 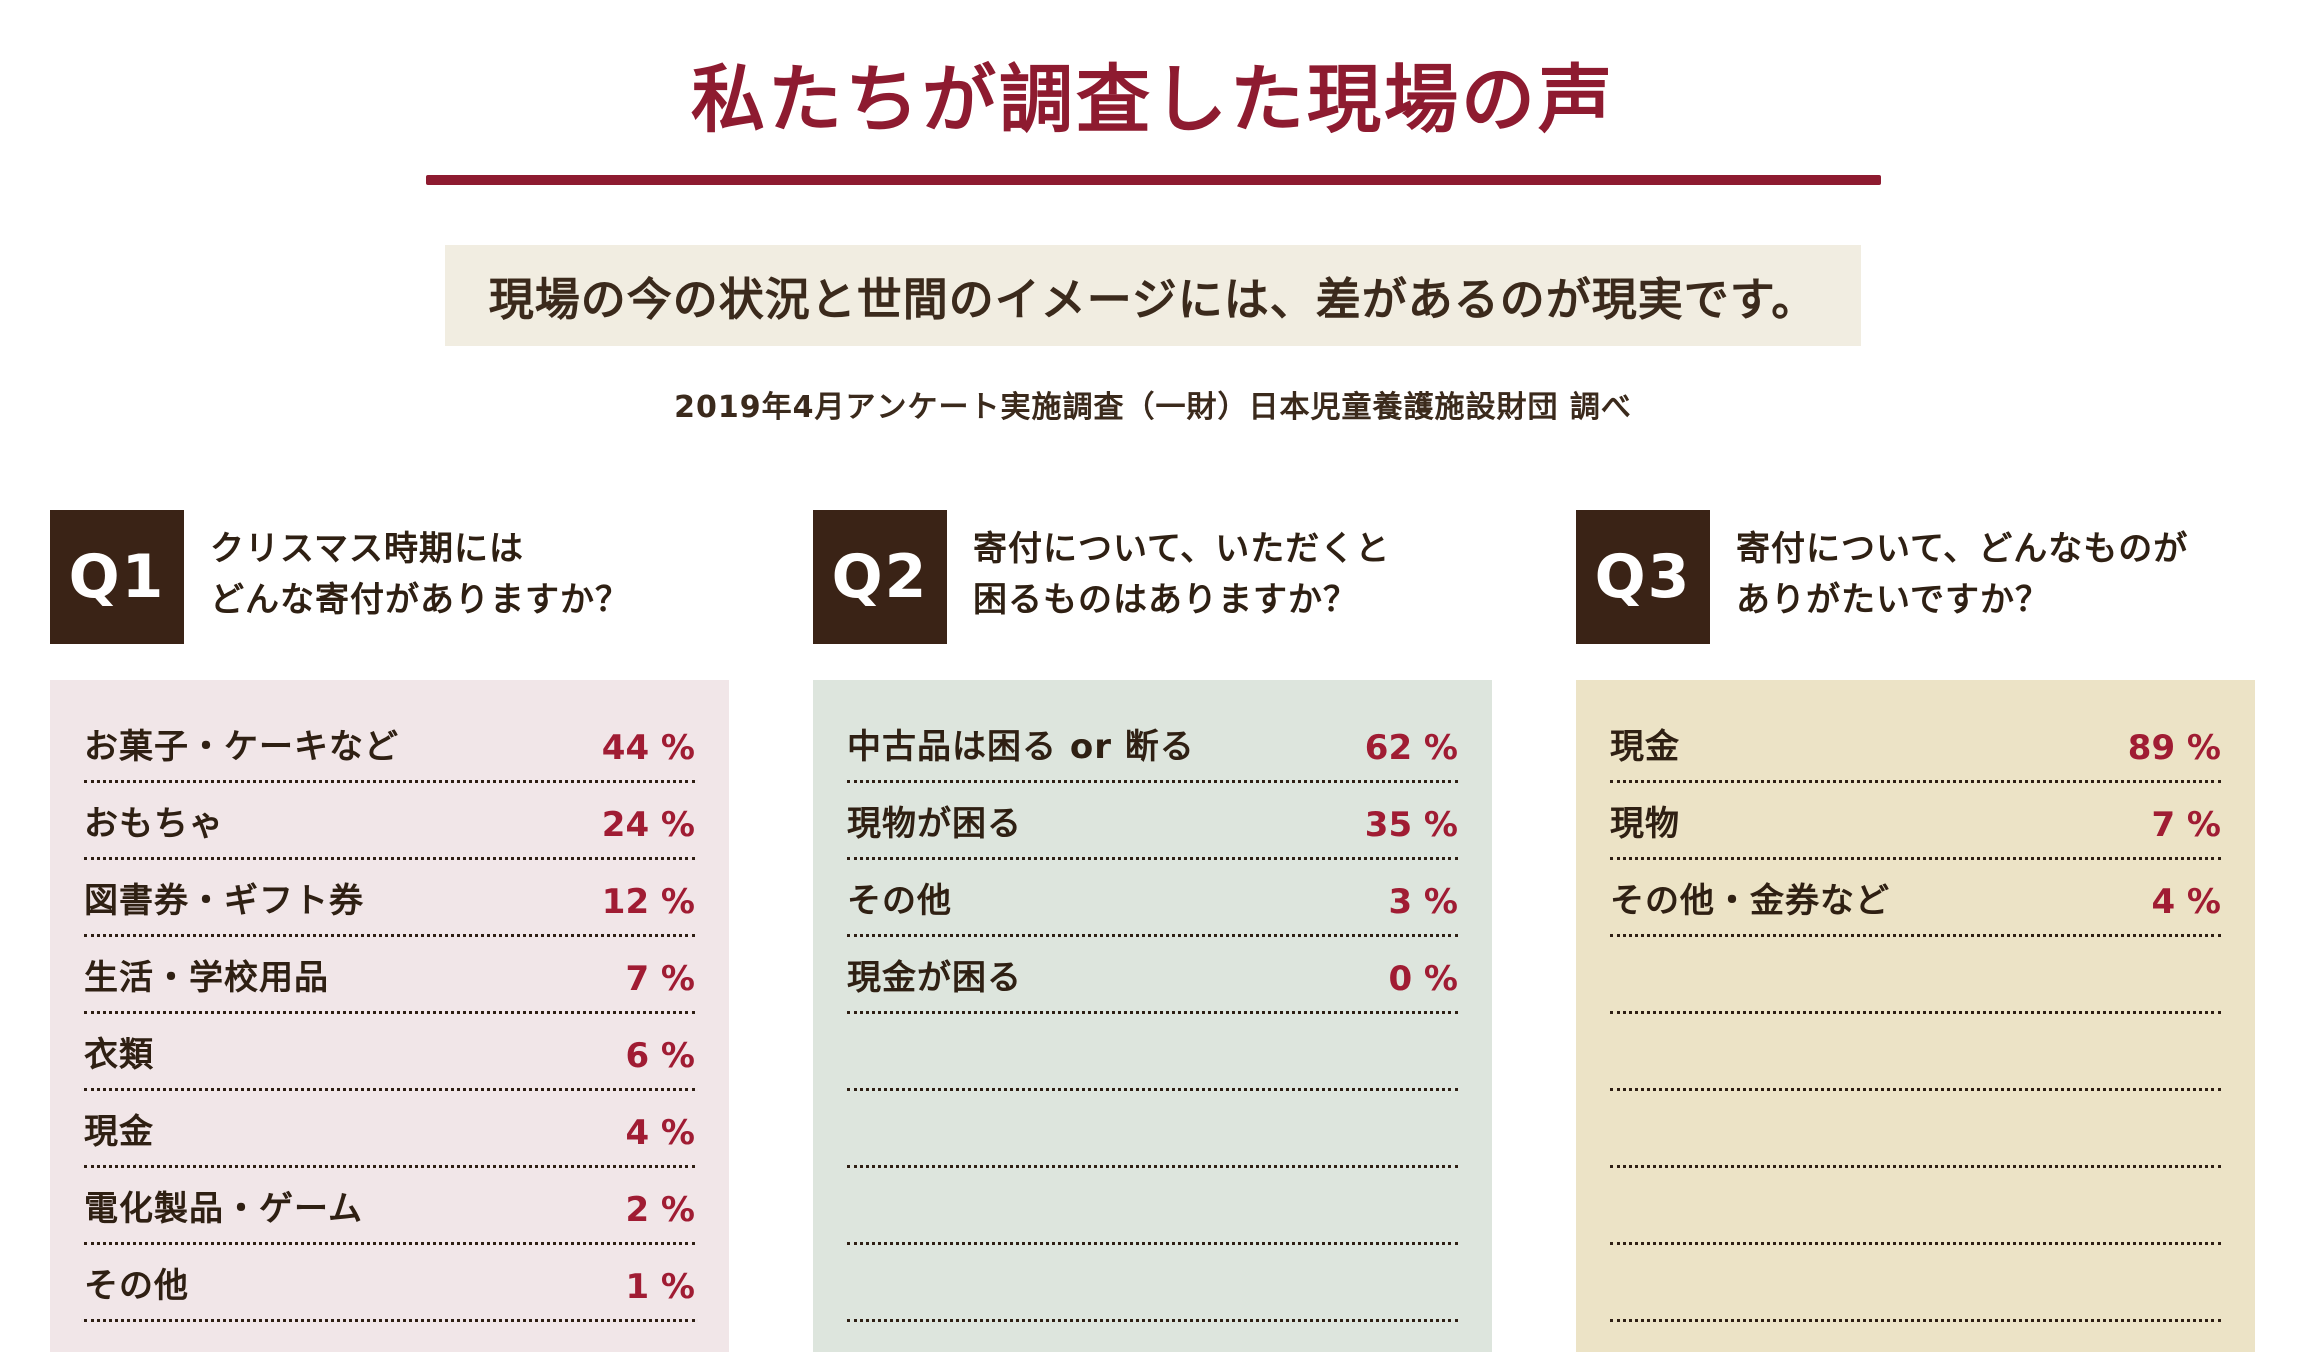 I want to click on stat-label: 中古品は困る or 断る, so click(x=1021, y=747).